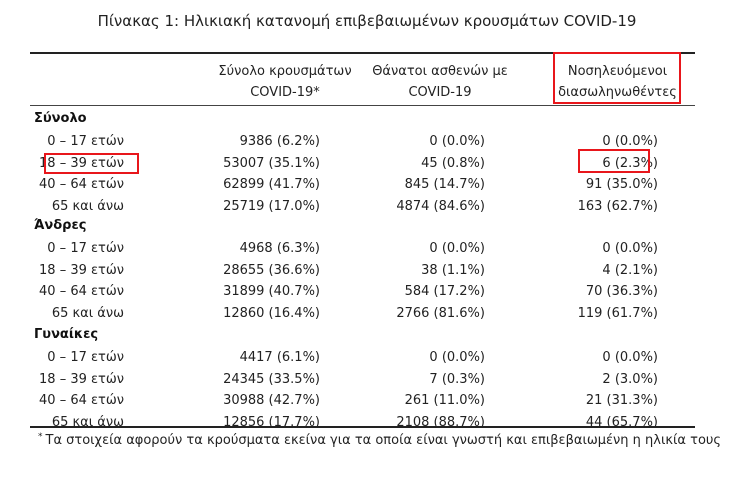 The height and width of the screenshot is (492, 734). I want to click on hospitalized-cell: 119 (61.7%), so click(617, 313).